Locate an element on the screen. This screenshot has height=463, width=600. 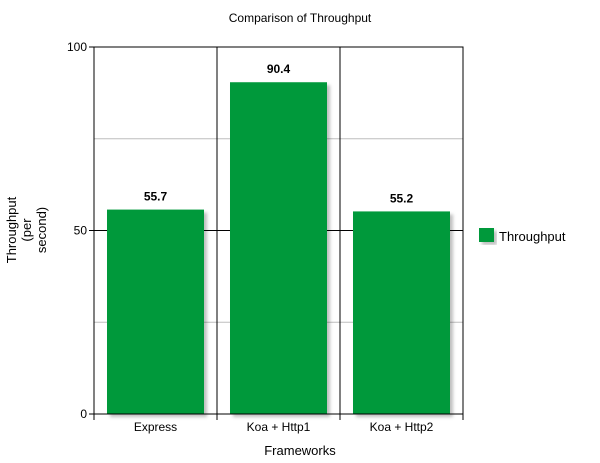
y-axis-title-line: Throughput is located at coordinates (11, 229).